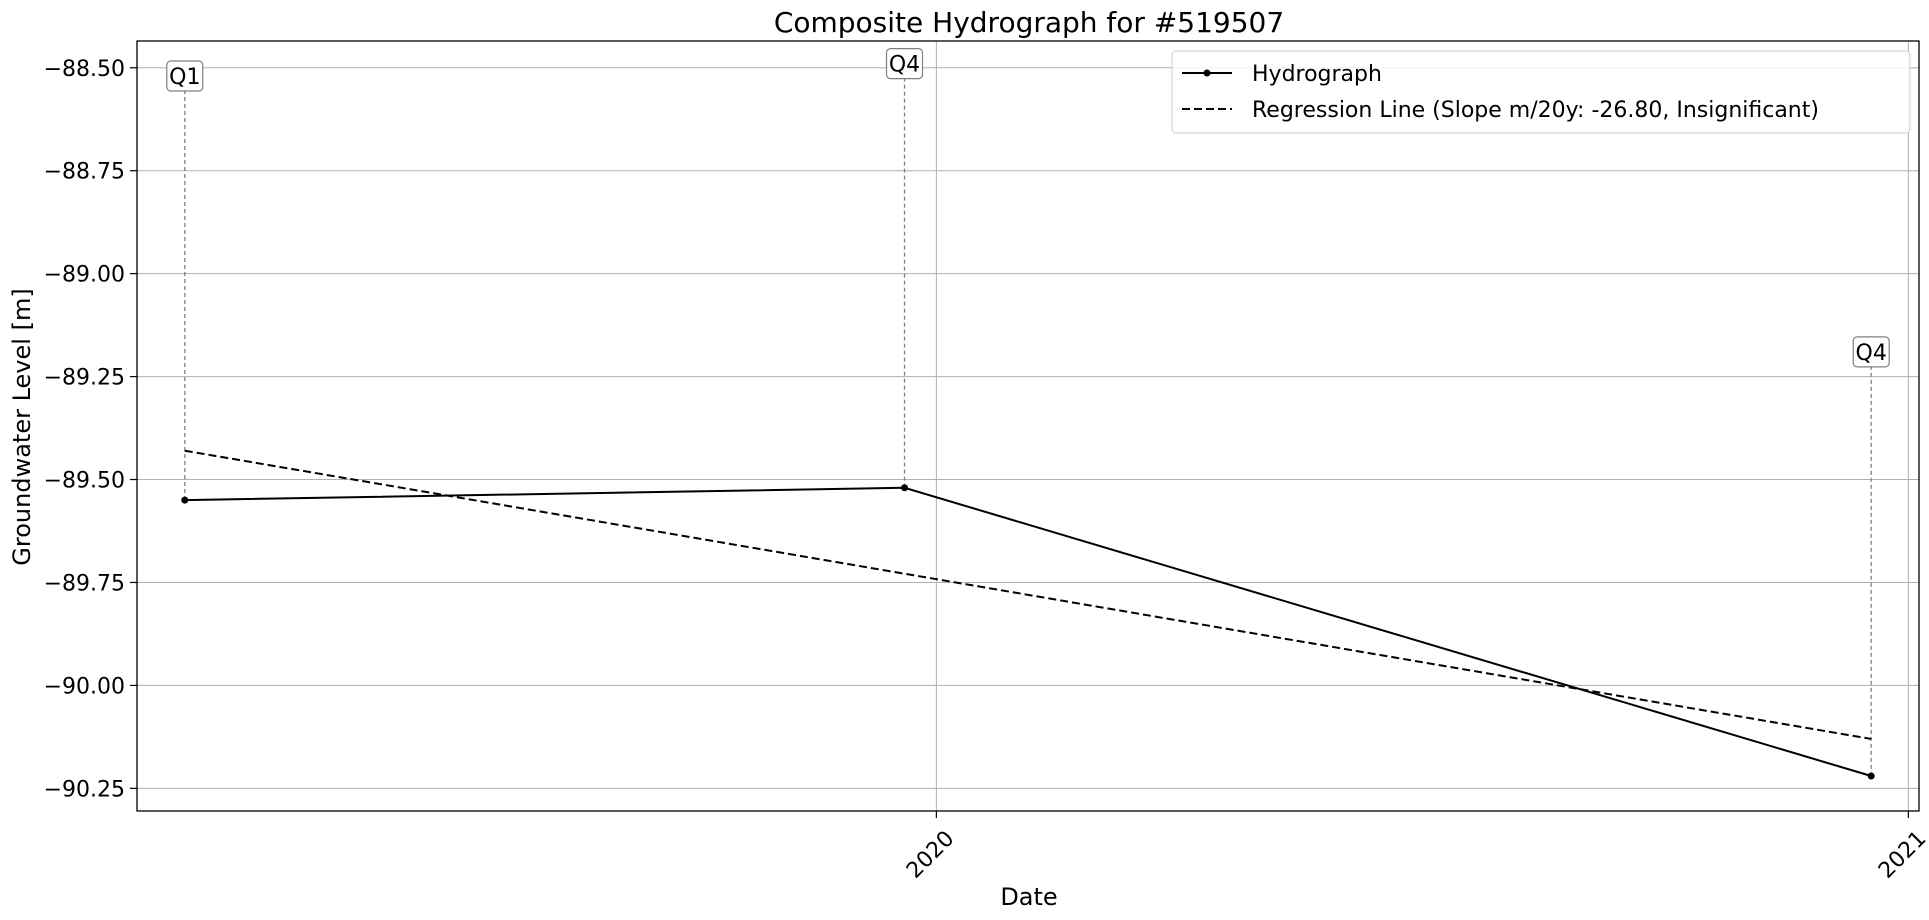 The image size is (1929, 920). I want to click on quarter-label: Q1, so click(184, 77).